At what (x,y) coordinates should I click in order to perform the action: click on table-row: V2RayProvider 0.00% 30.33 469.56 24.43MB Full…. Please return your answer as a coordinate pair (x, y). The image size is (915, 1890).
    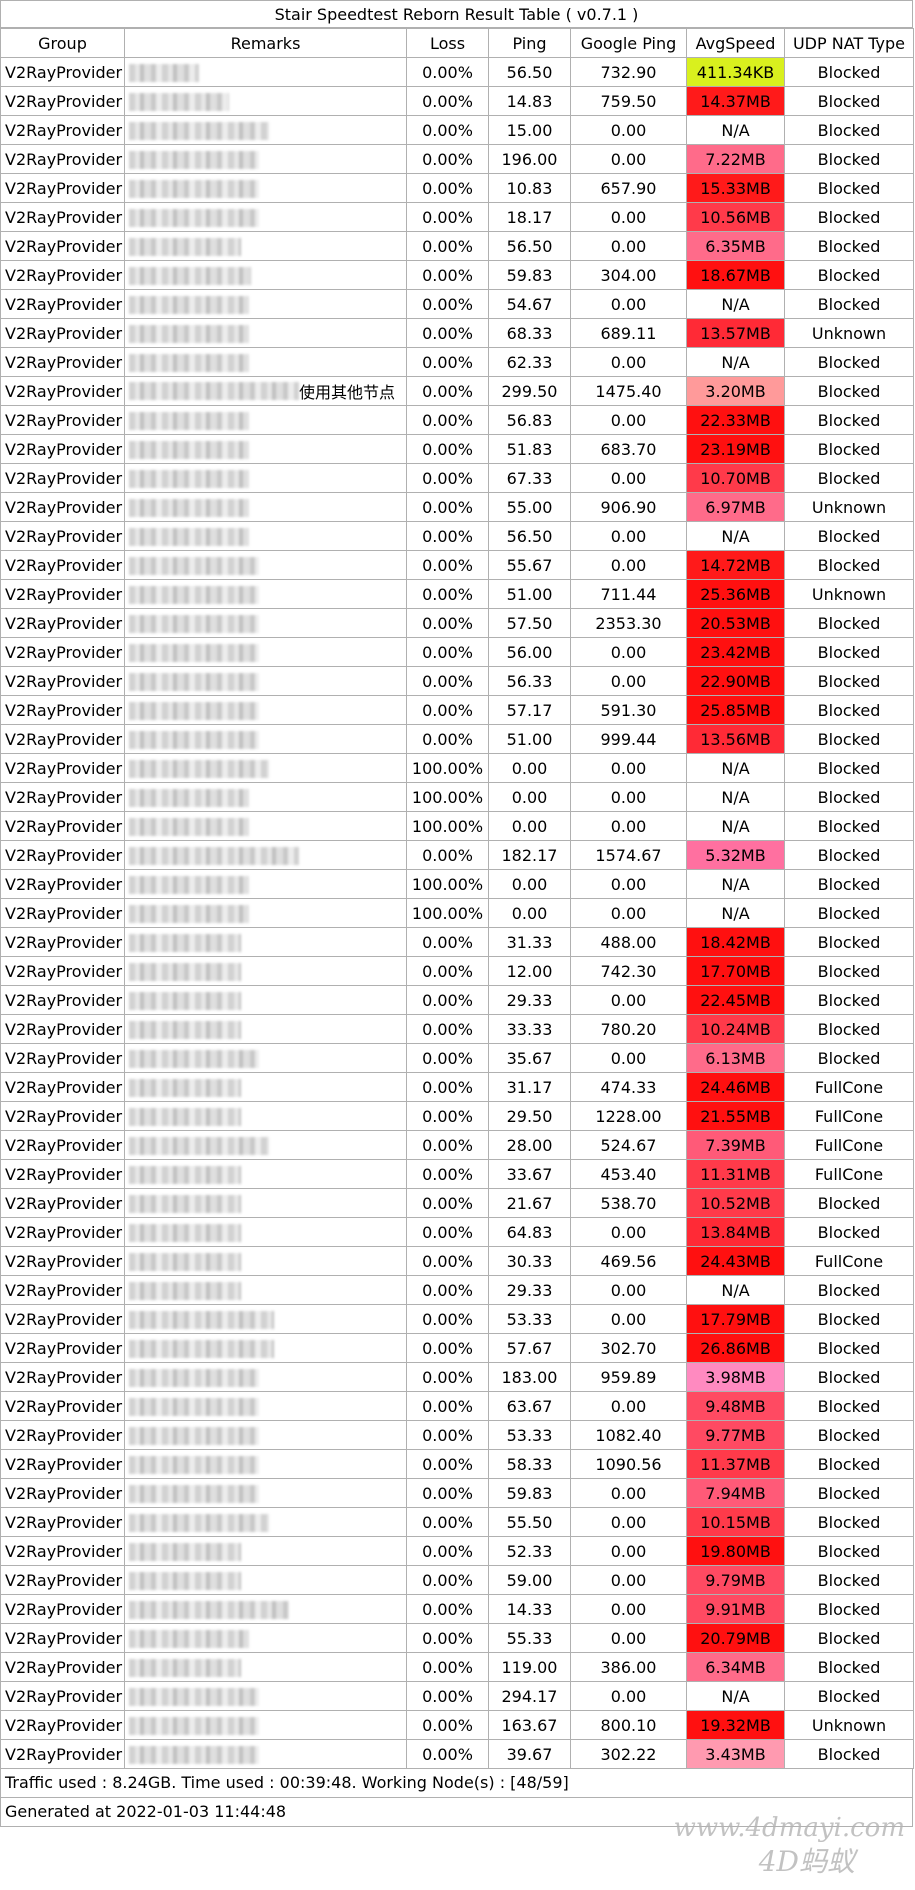
    Looking at the image, I should click on (457, 1261).